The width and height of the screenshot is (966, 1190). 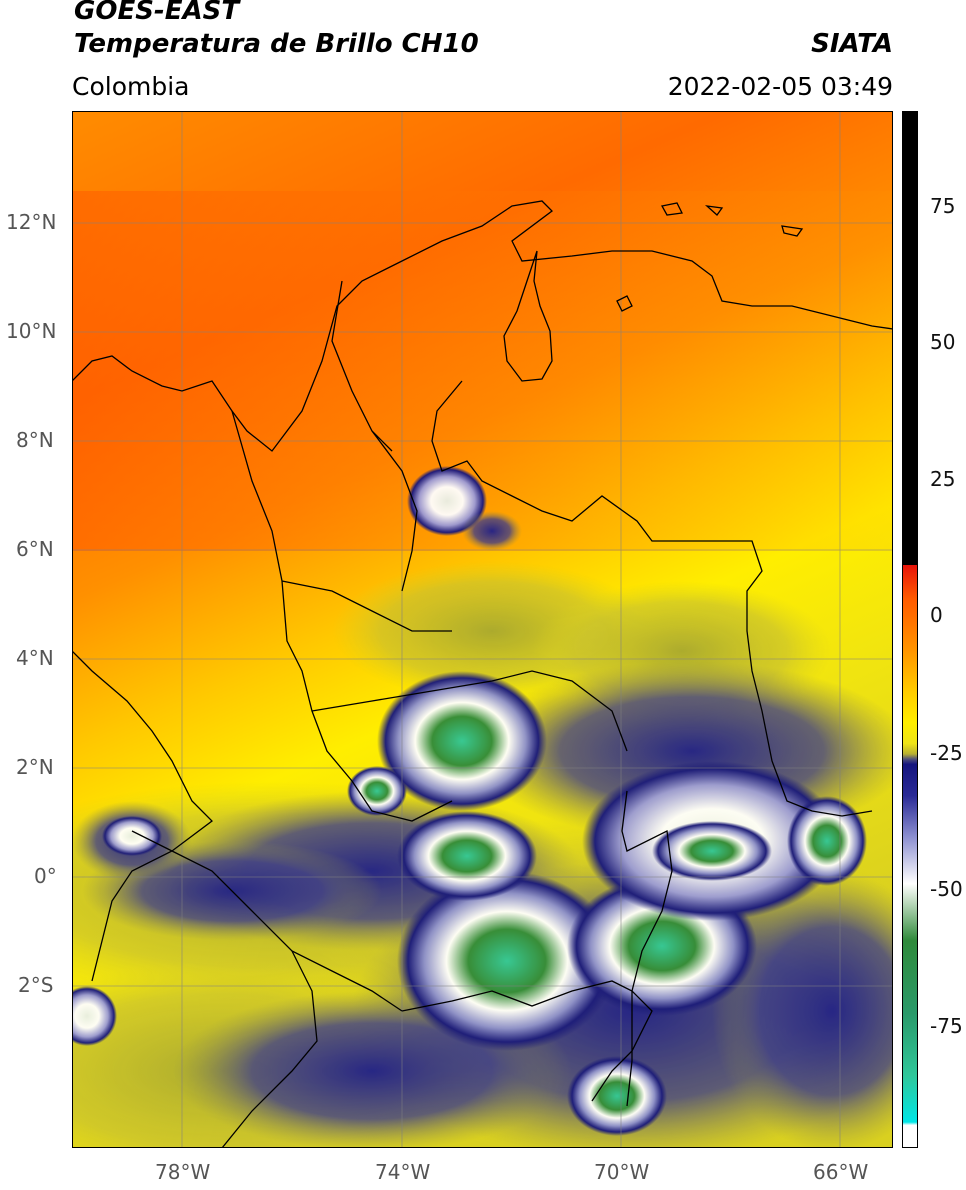 I want to click on lat-label: 0°, so click(x=45, y=876).